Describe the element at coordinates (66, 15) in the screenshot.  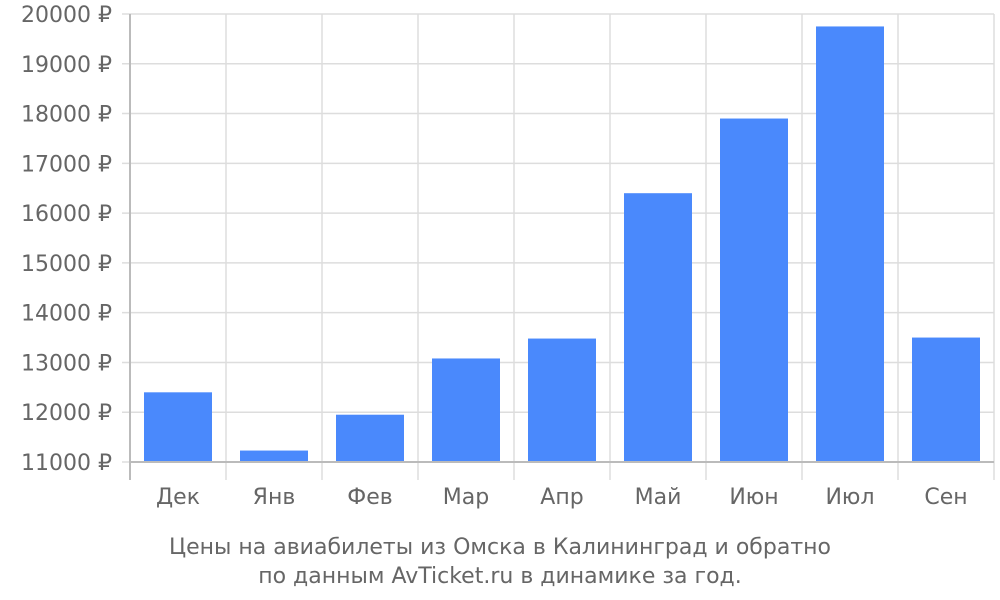
I see `y-tick-label: 20000 ₽` at that location.